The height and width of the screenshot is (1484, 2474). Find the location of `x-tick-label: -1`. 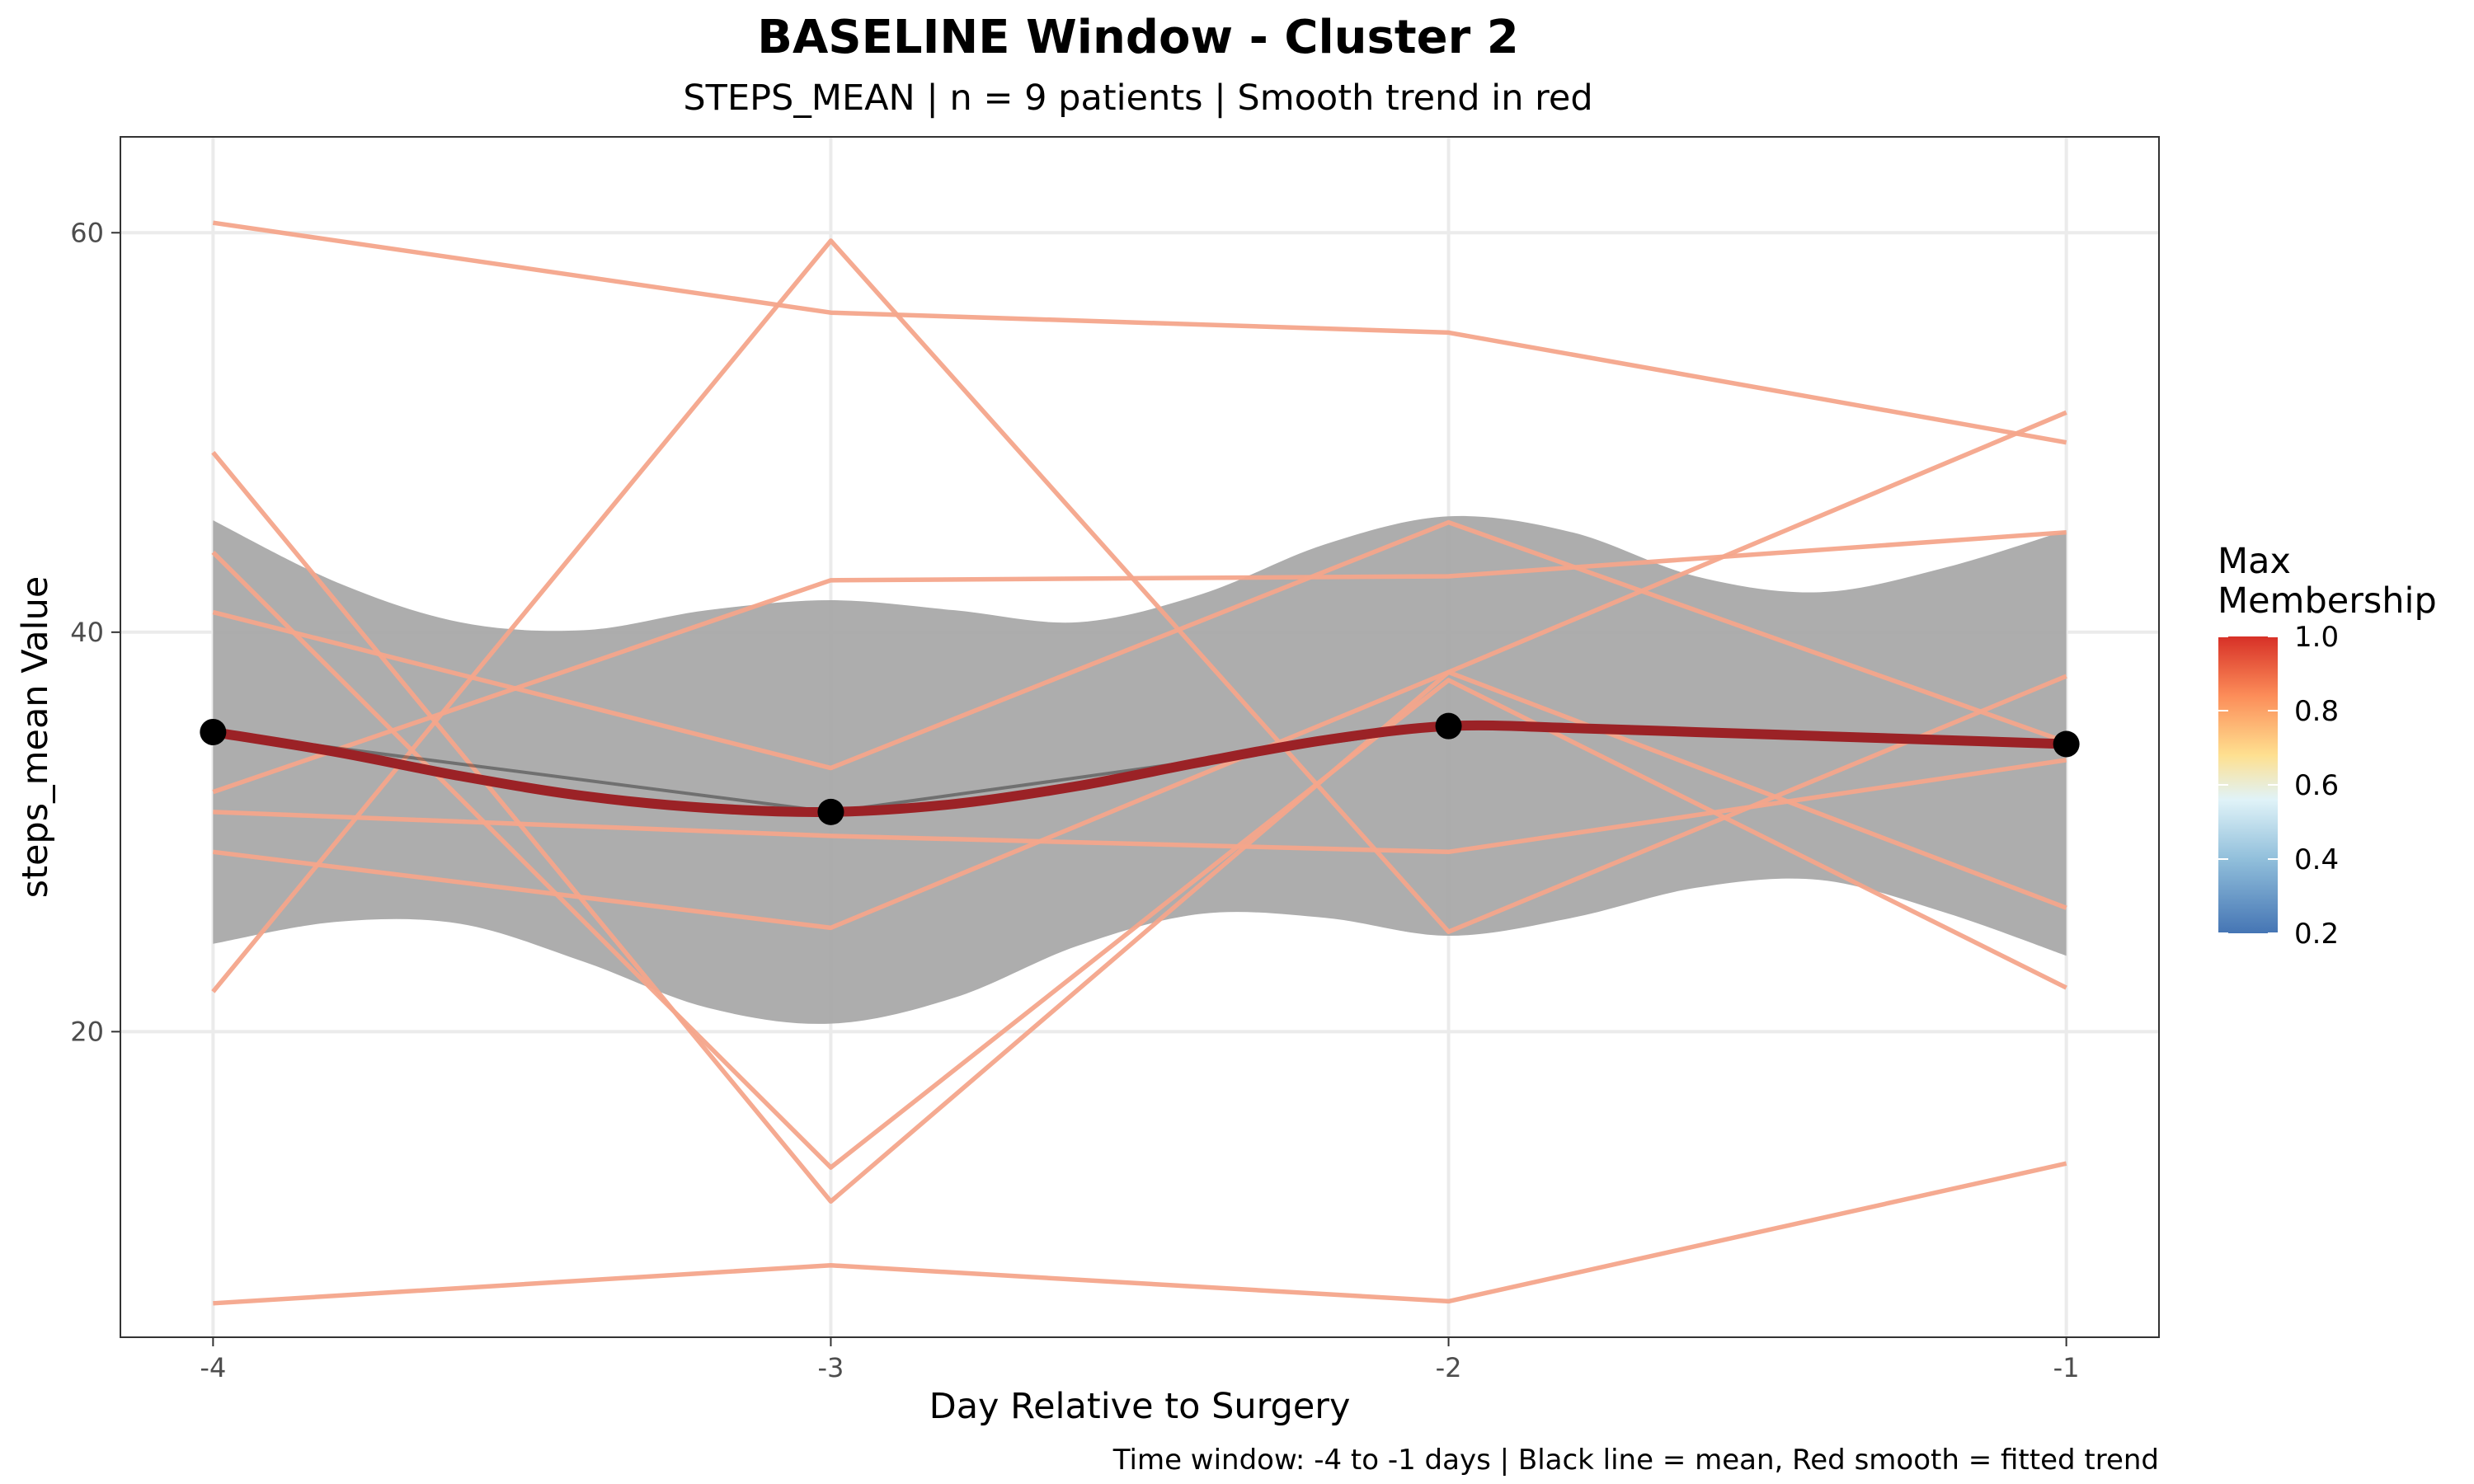

x-tick-label: -1 is located at coordinates (2066, 1367).